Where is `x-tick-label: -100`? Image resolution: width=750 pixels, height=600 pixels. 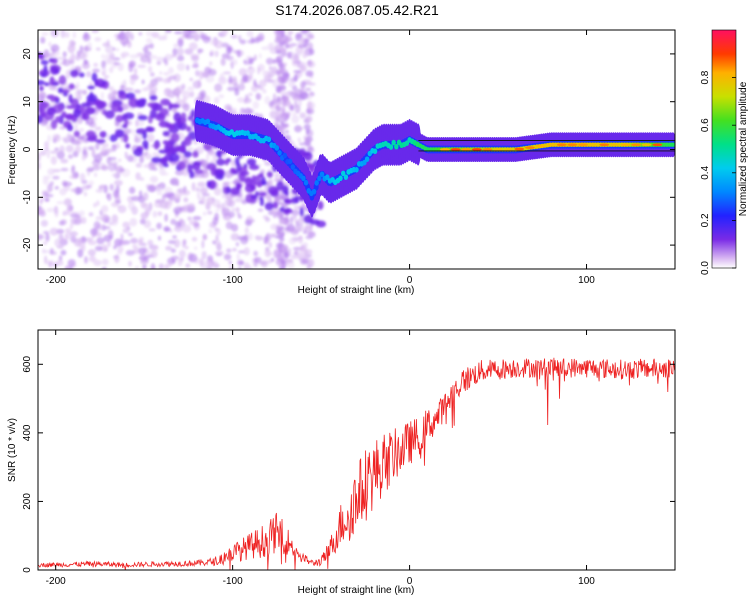
x-tick-label: -100 is located at coordinates (233, 280).